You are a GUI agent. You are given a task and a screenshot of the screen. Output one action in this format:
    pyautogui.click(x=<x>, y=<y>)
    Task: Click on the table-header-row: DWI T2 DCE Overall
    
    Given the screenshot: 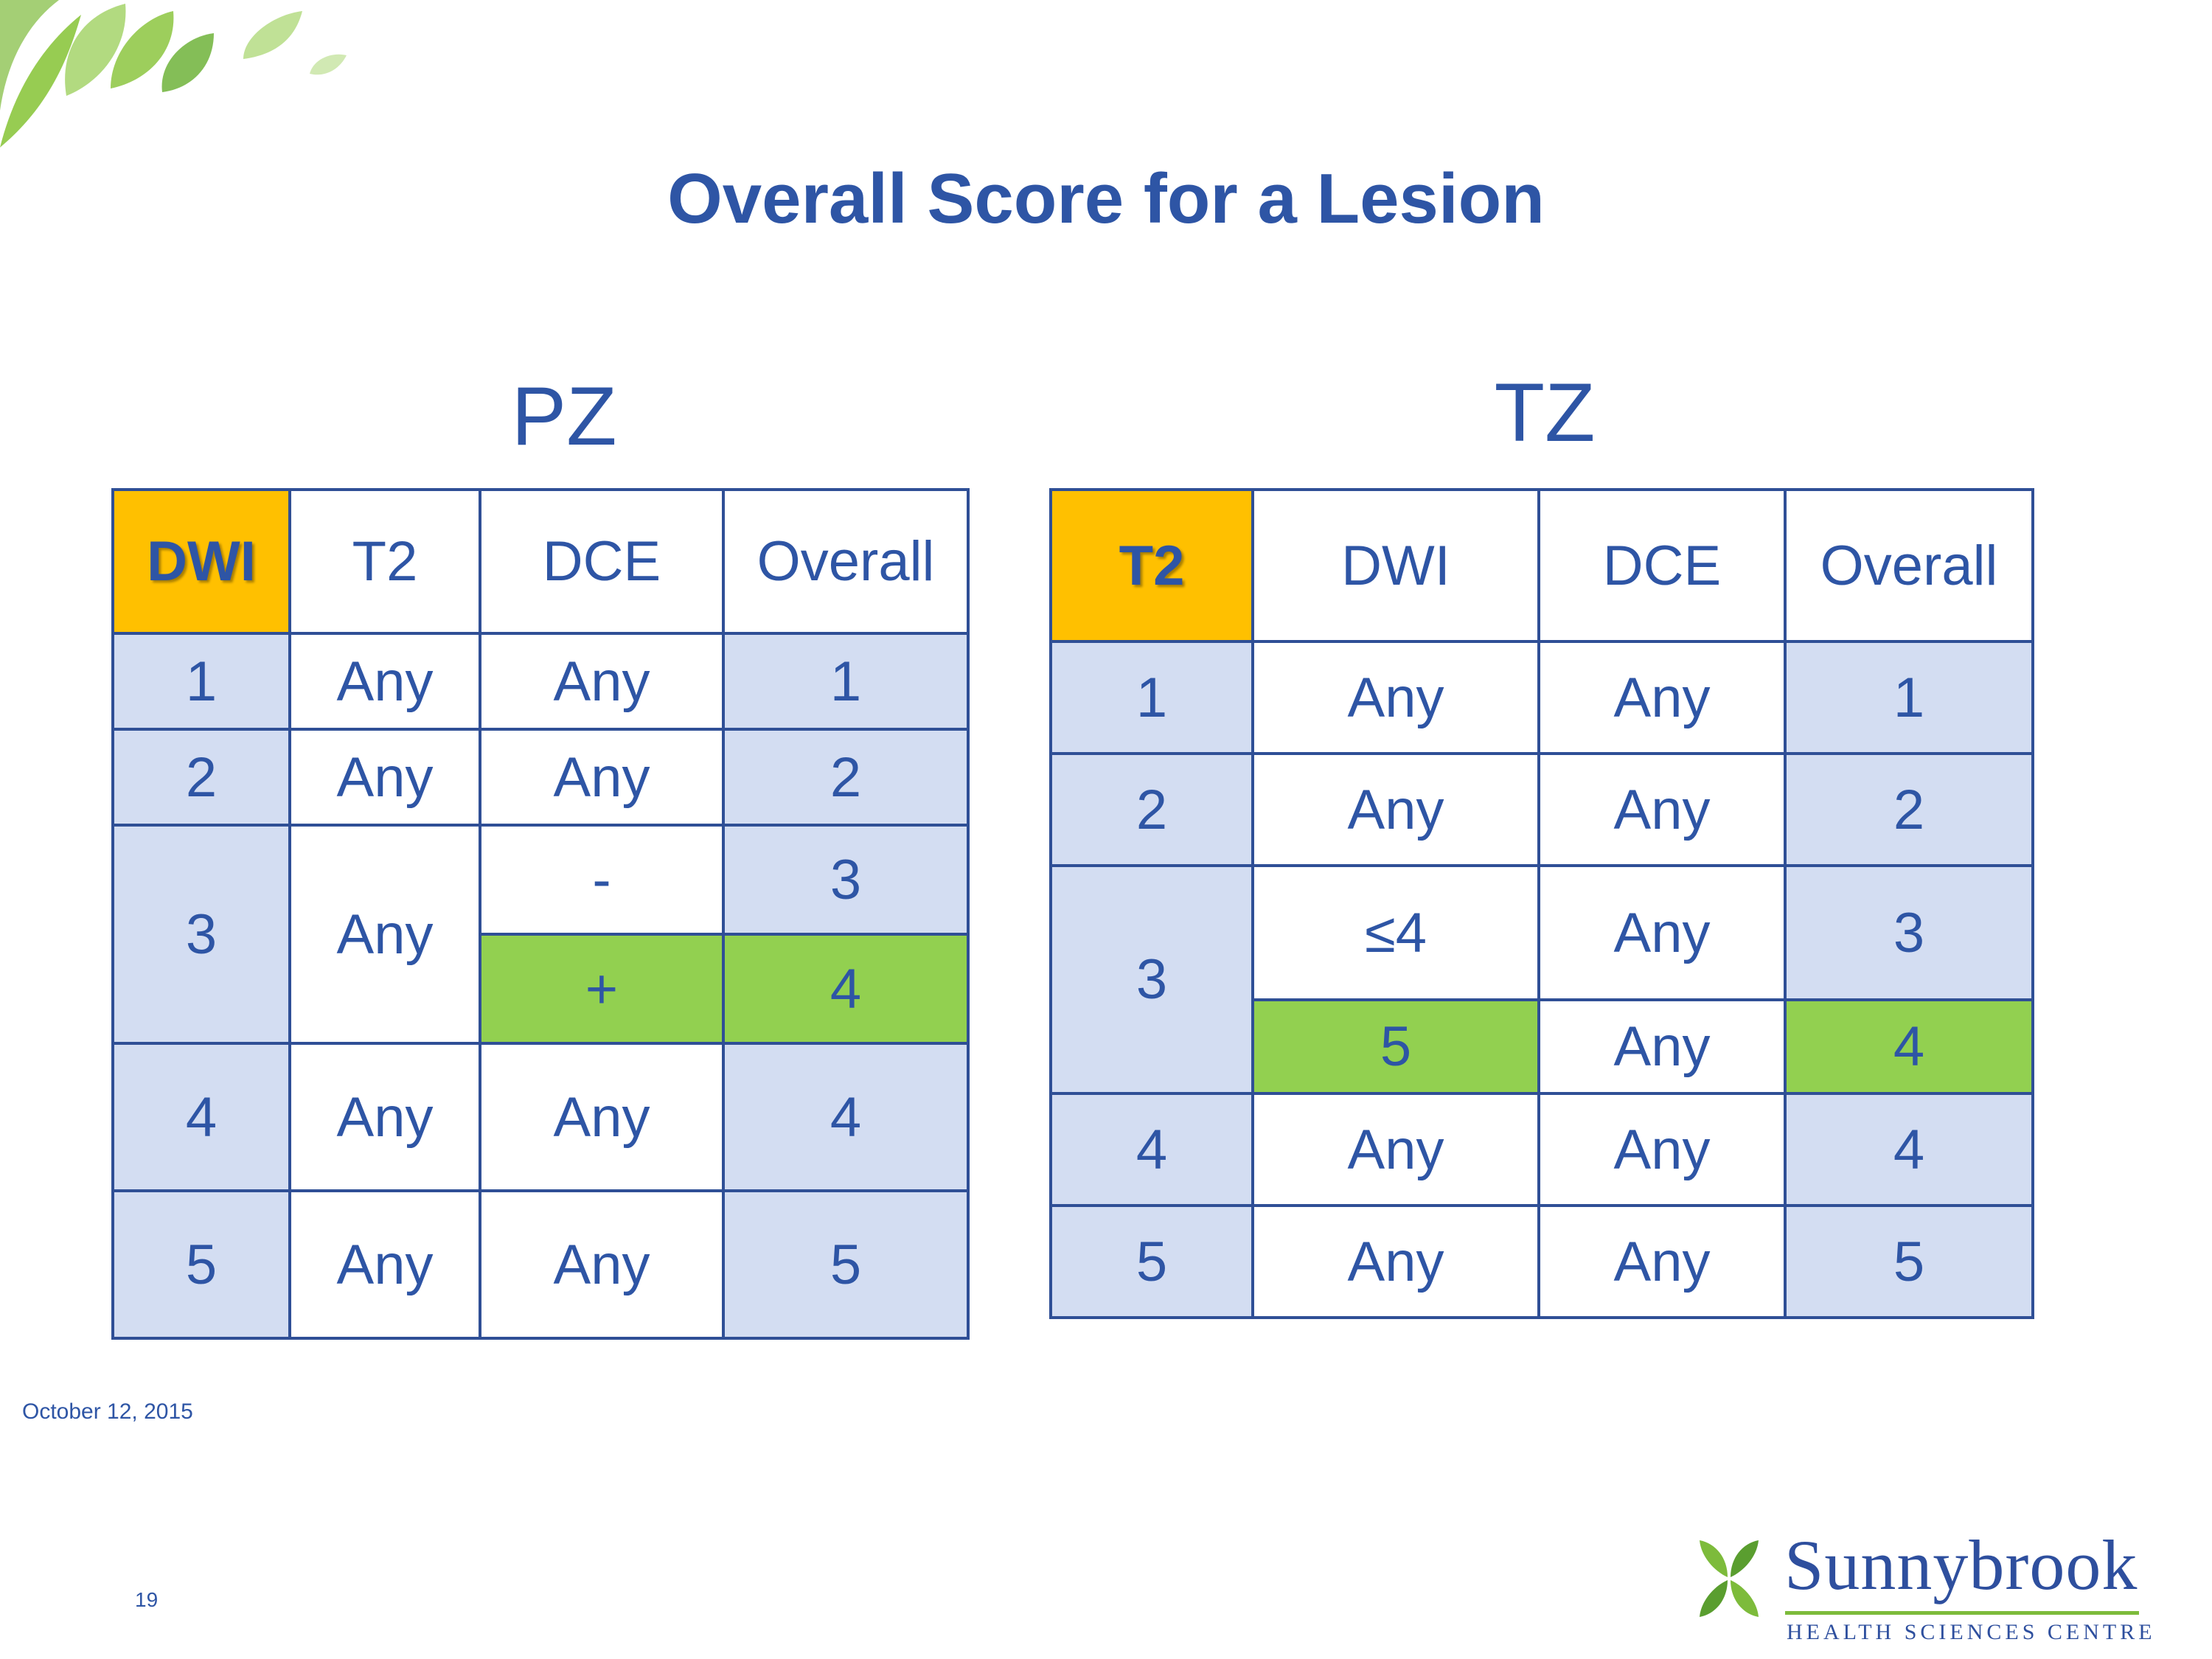 What is the action you would take?
    pyautogui.click(x=540, y=561)
    